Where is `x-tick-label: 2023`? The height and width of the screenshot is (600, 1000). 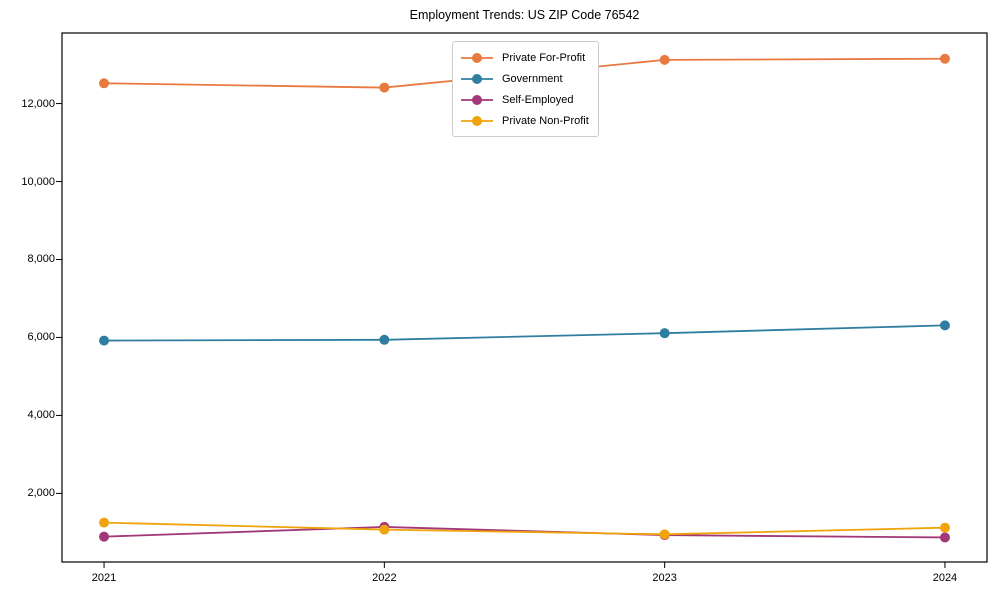 x-tick-label: 2023 is located at coordinates (664, 578).